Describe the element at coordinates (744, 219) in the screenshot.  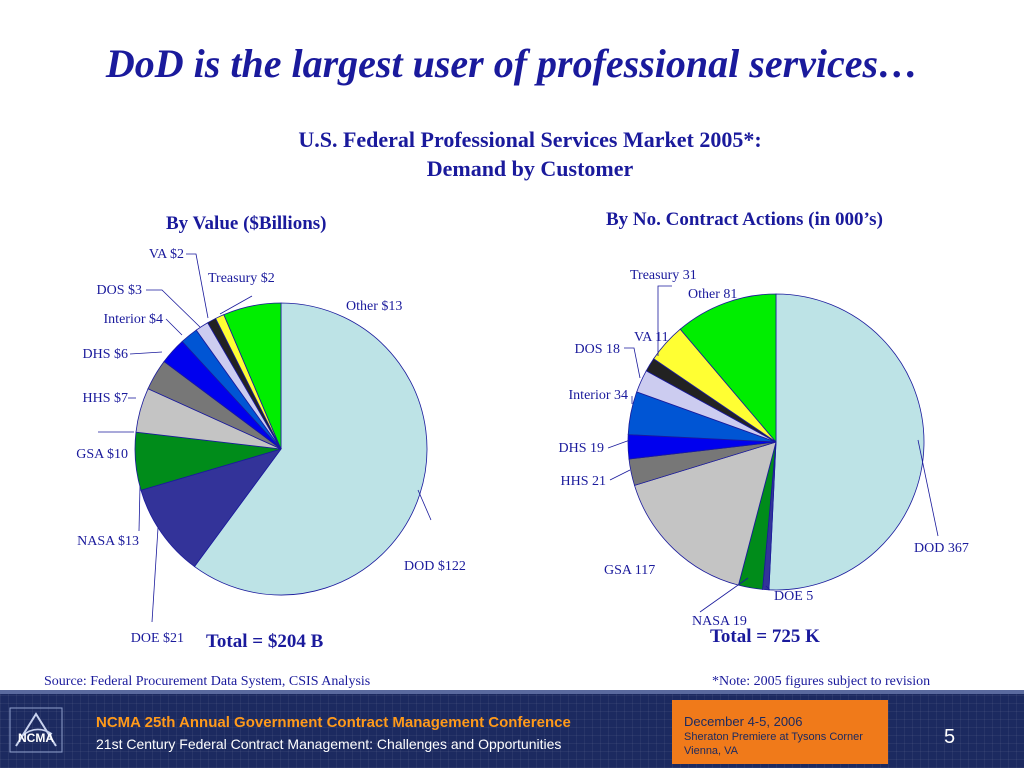
I see `actions-pie-title: By No. Contract Actions (in 000’s)` at that location.